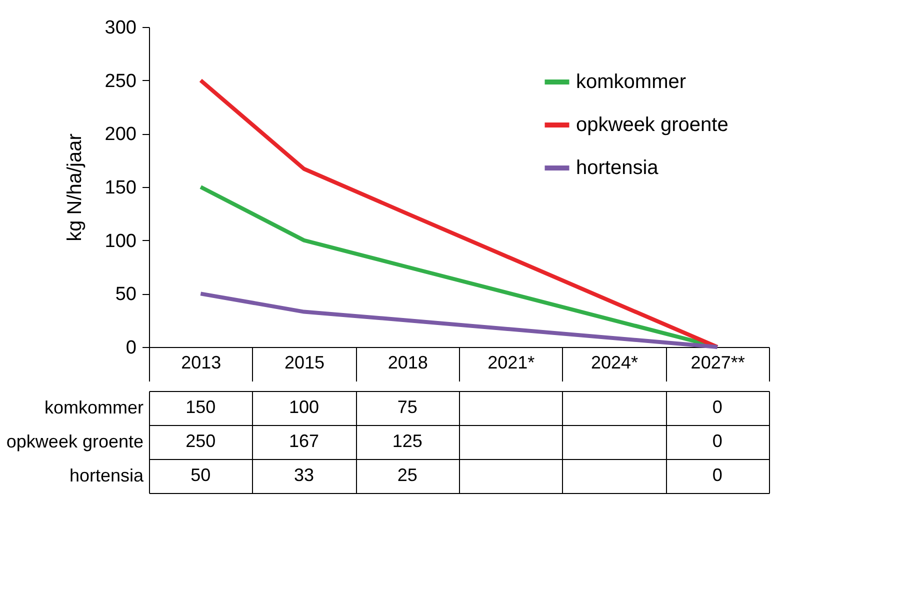  I want to click on y-axis-title: kg N/ha/jaar, so click(75, 187).